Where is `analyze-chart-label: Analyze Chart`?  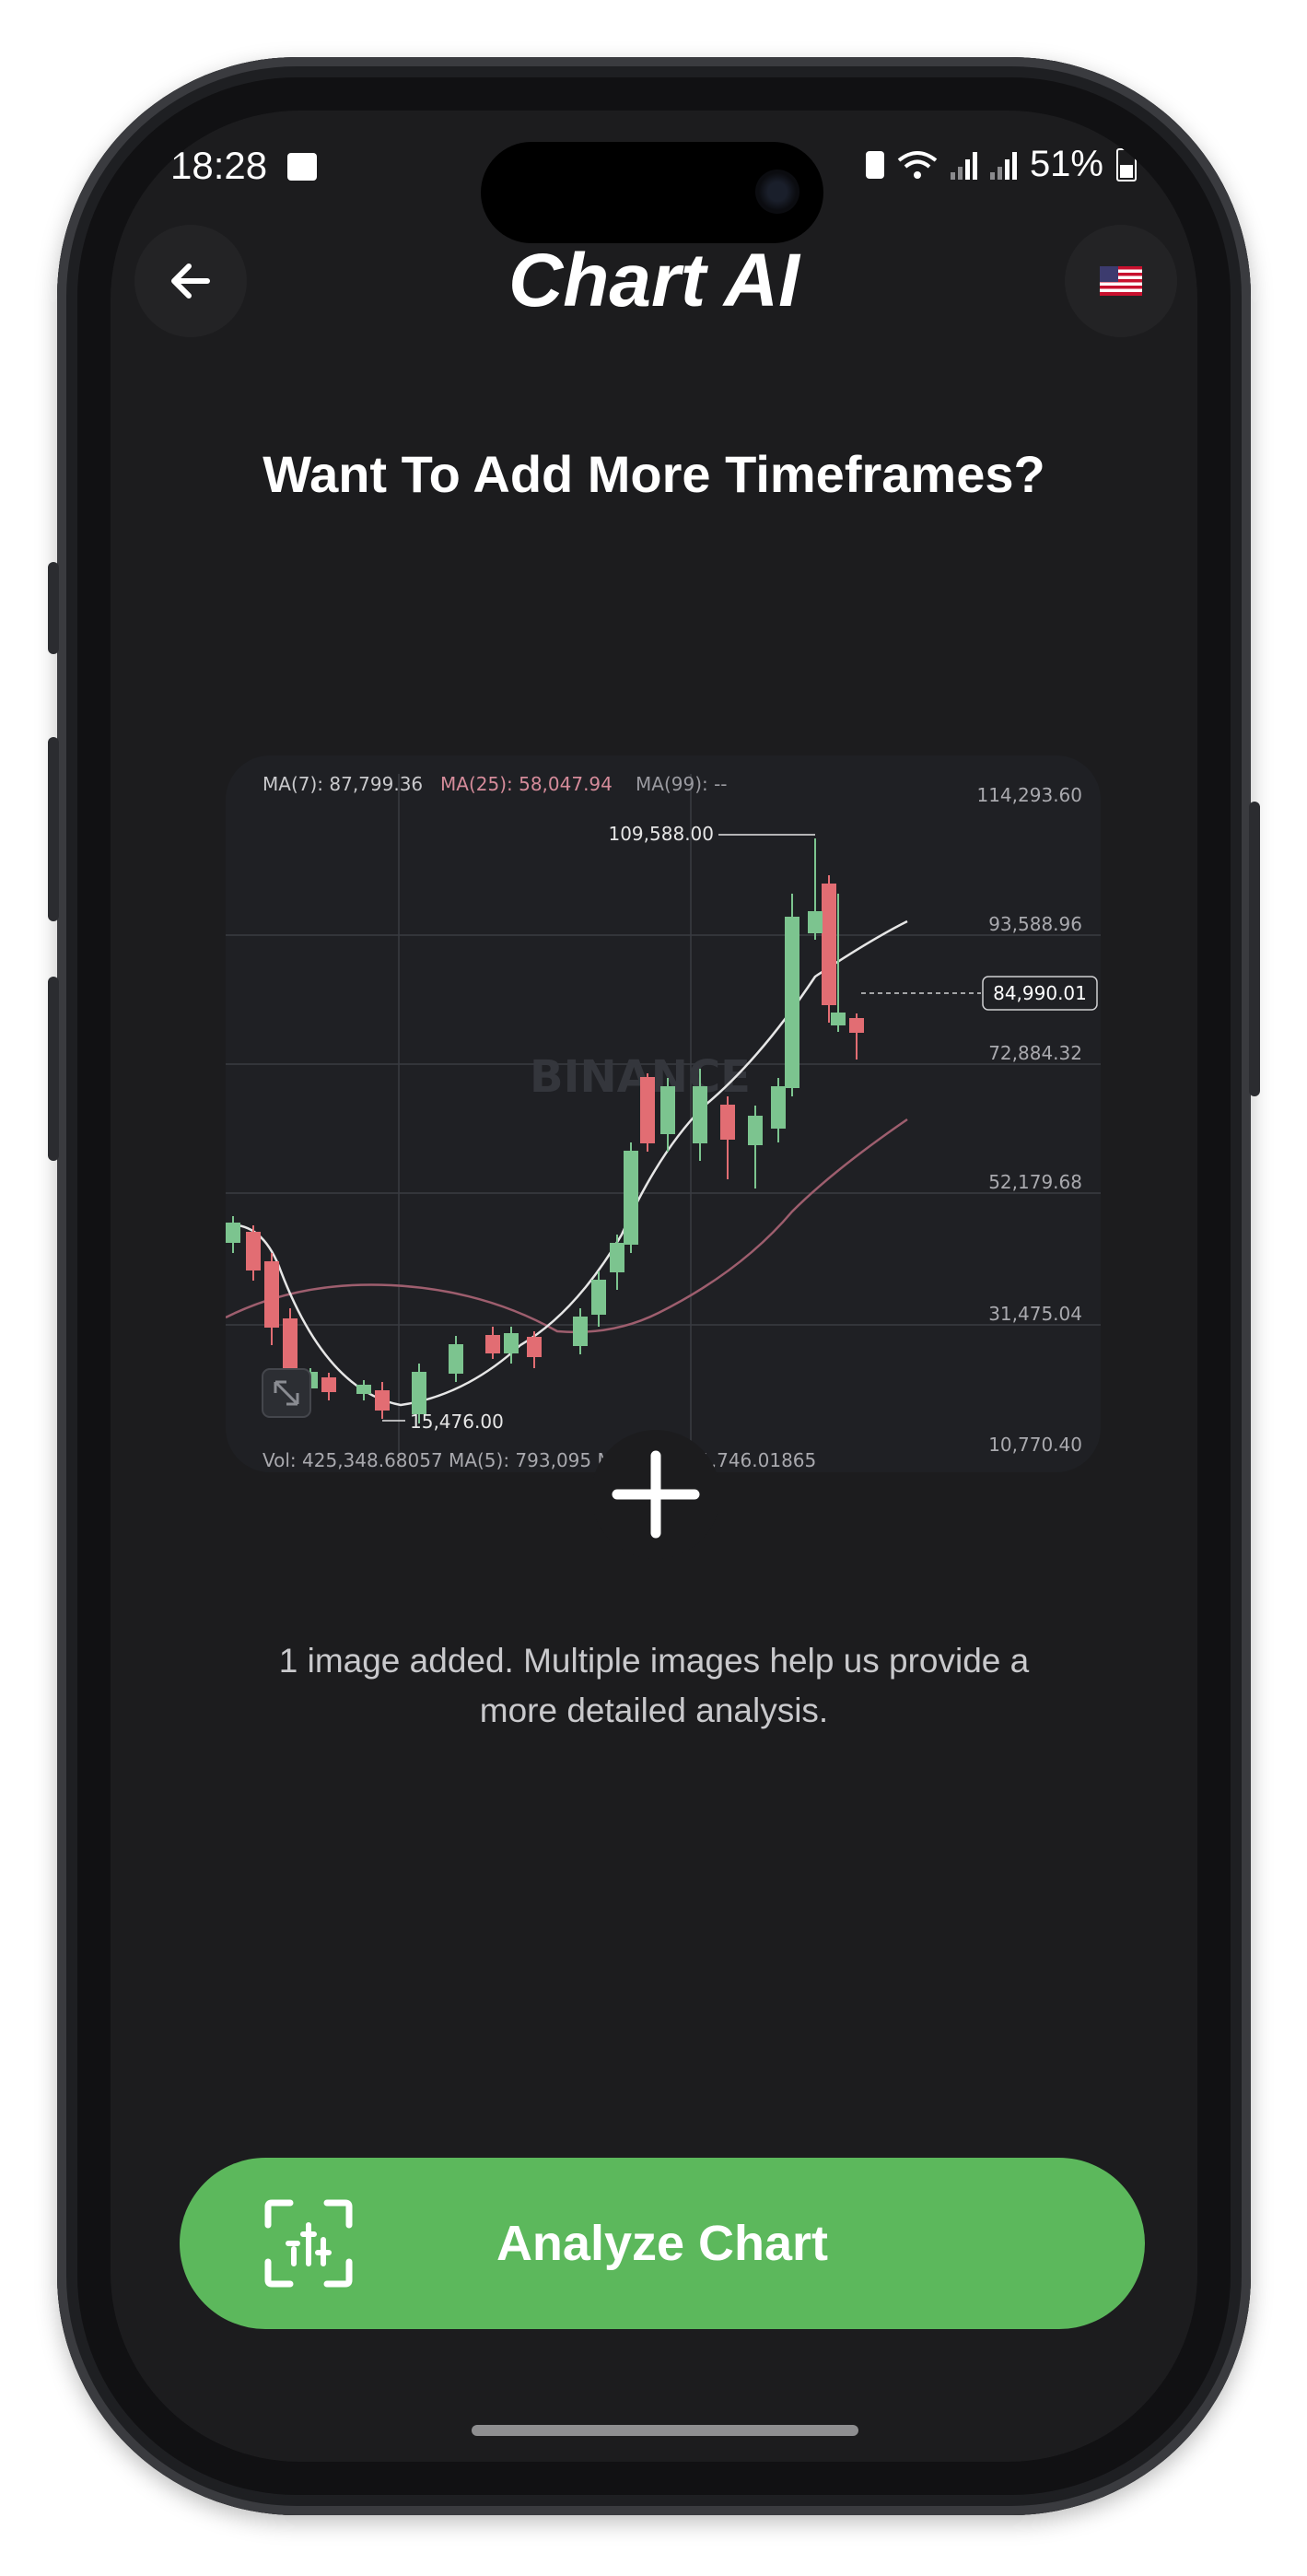 analyze-chart-label: Analyze Chart is located at coordinates (663, 2243).